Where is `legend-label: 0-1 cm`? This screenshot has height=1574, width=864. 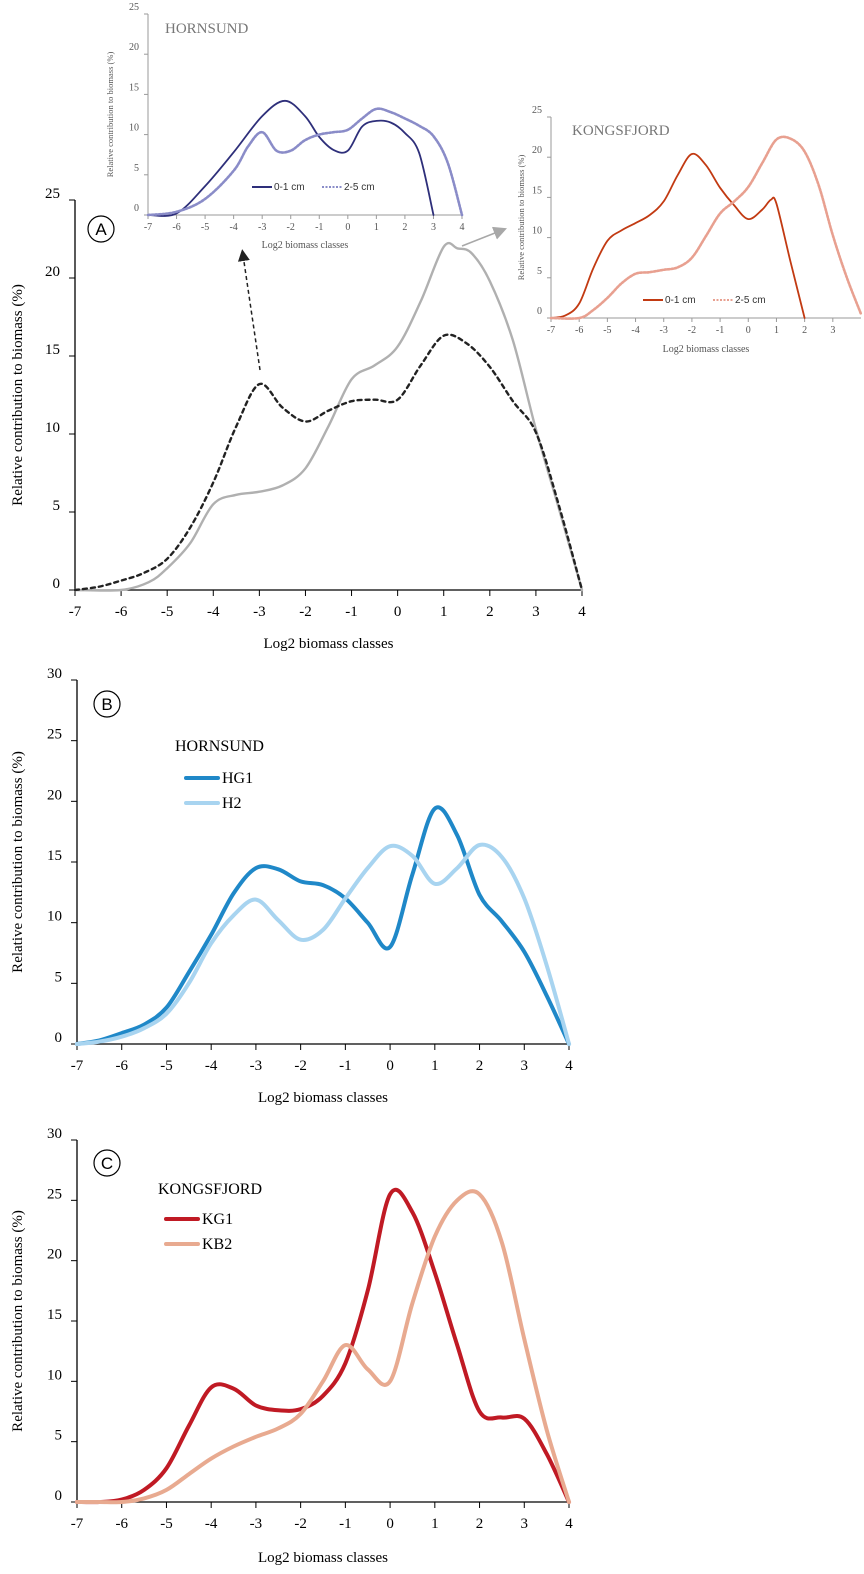 legend-label: 0-1 cm is located at coordinates (680, 300).